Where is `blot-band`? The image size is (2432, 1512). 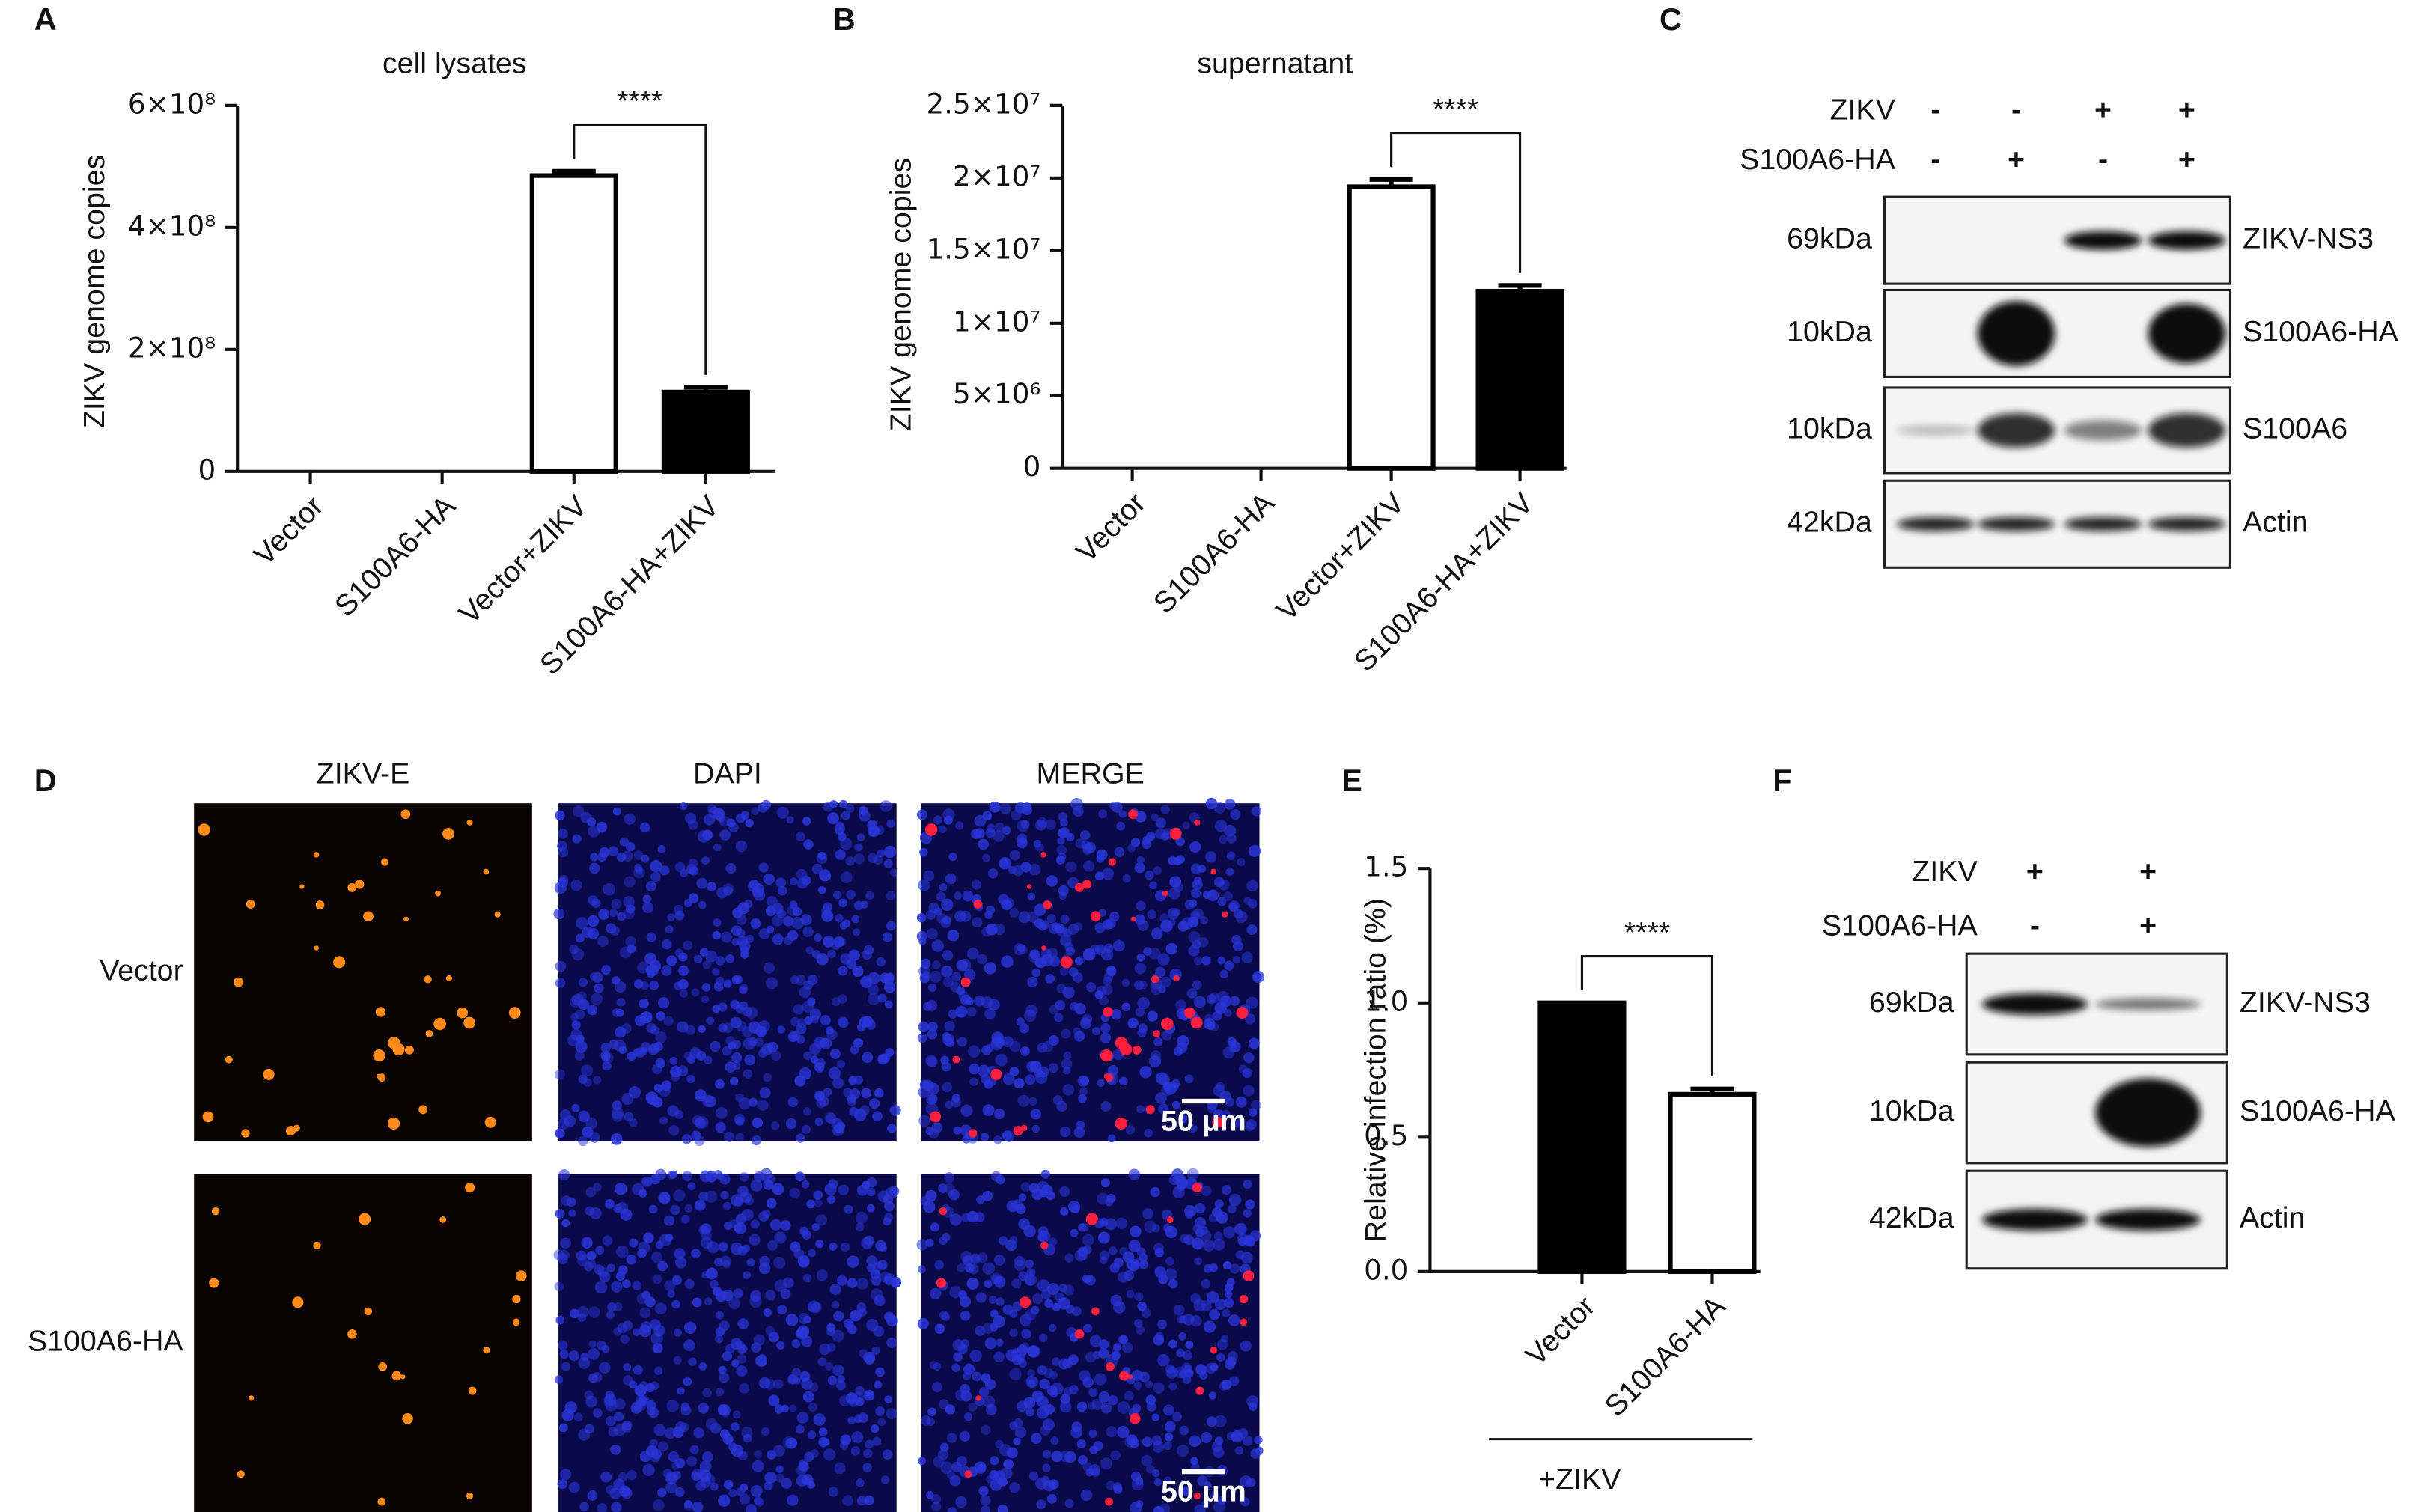
blot-band is located at coordinates (2034, 1004).